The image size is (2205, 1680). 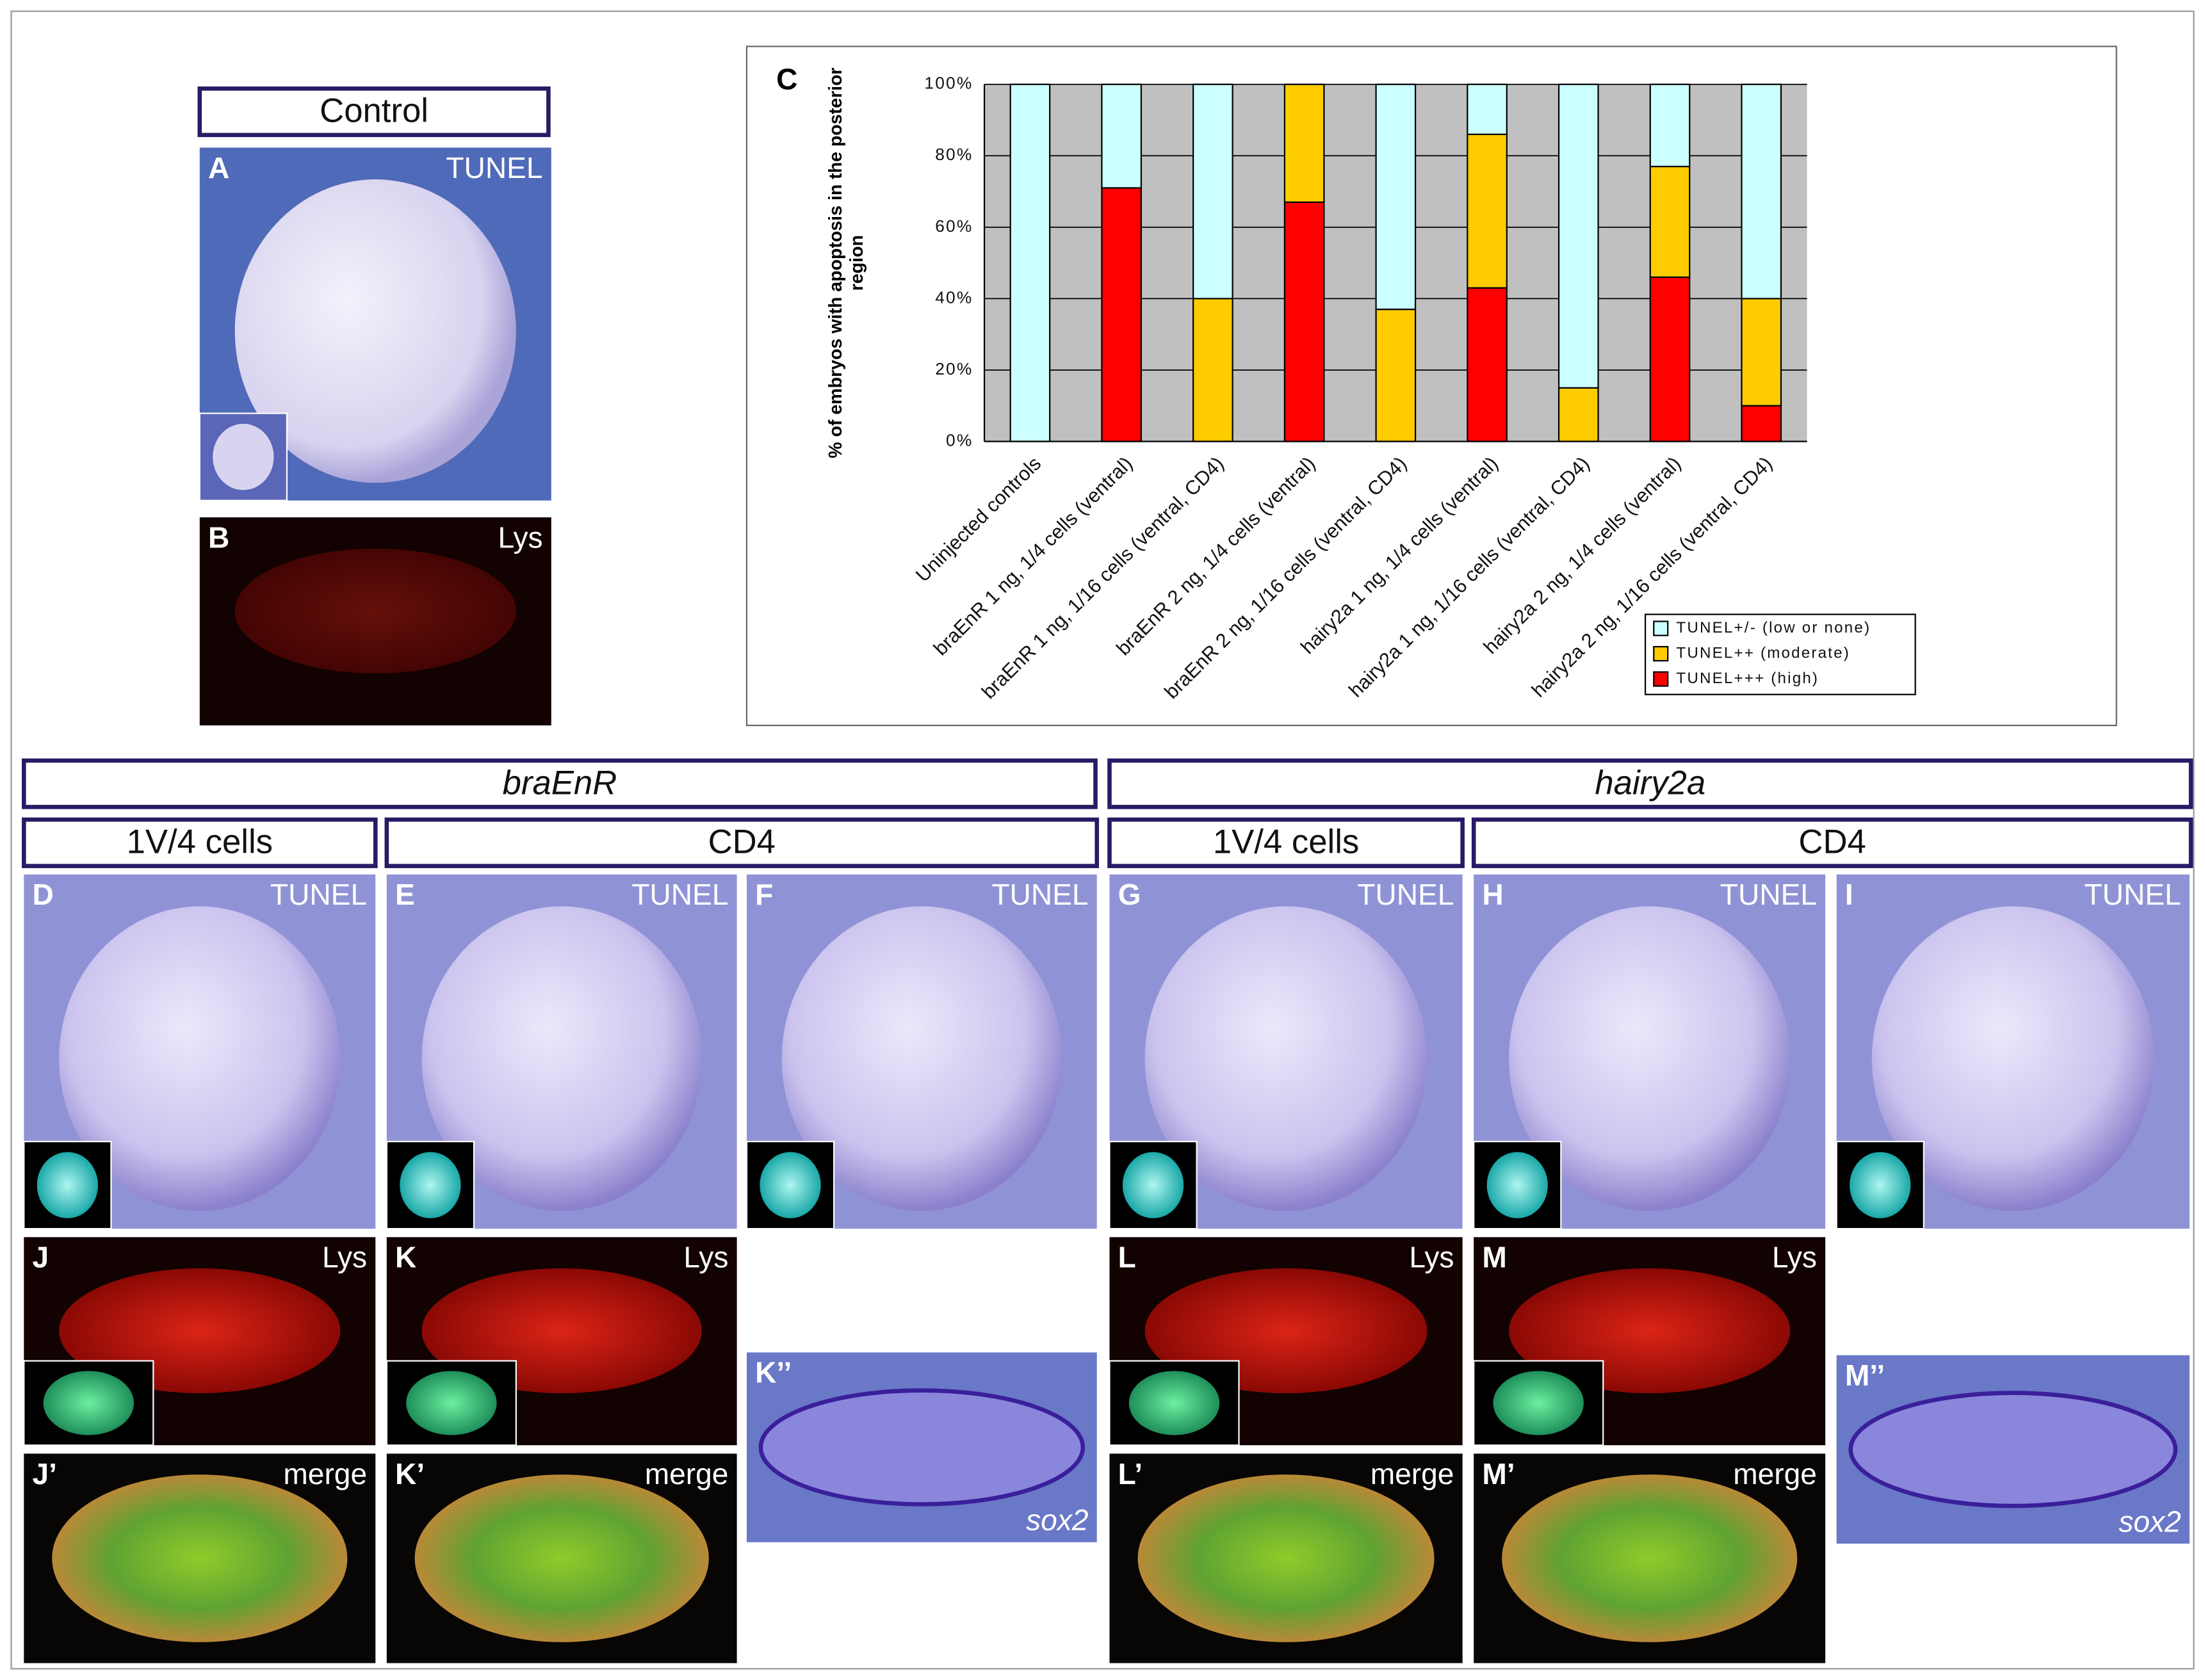 I want to click on panel-label: K, so click(x=405, y=1257).